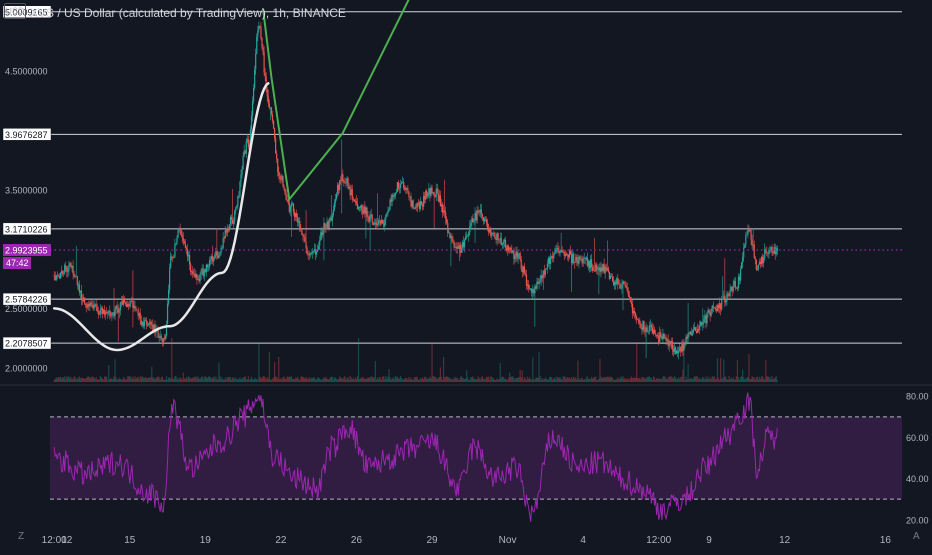 This screenshot has height=555, width=932. I want to click on auto-scale-toggle: A, so click(916, 536).